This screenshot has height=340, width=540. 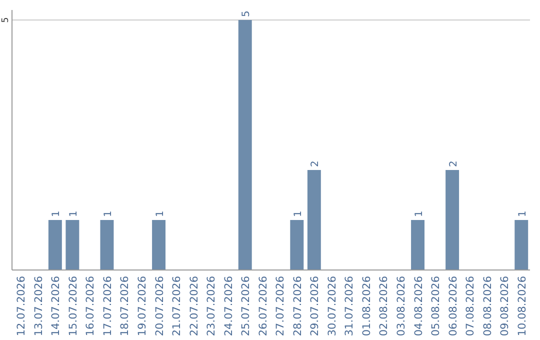 I want to click on x-tick-label: 05.08.2026, so click(x=436, y=306).